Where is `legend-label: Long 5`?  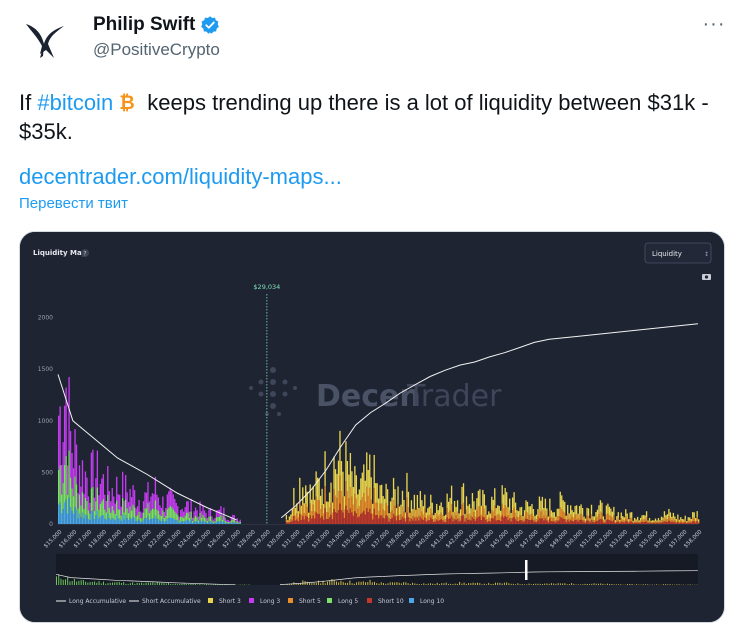 legend-label: Long 5 is located at coordinates (348, 601).